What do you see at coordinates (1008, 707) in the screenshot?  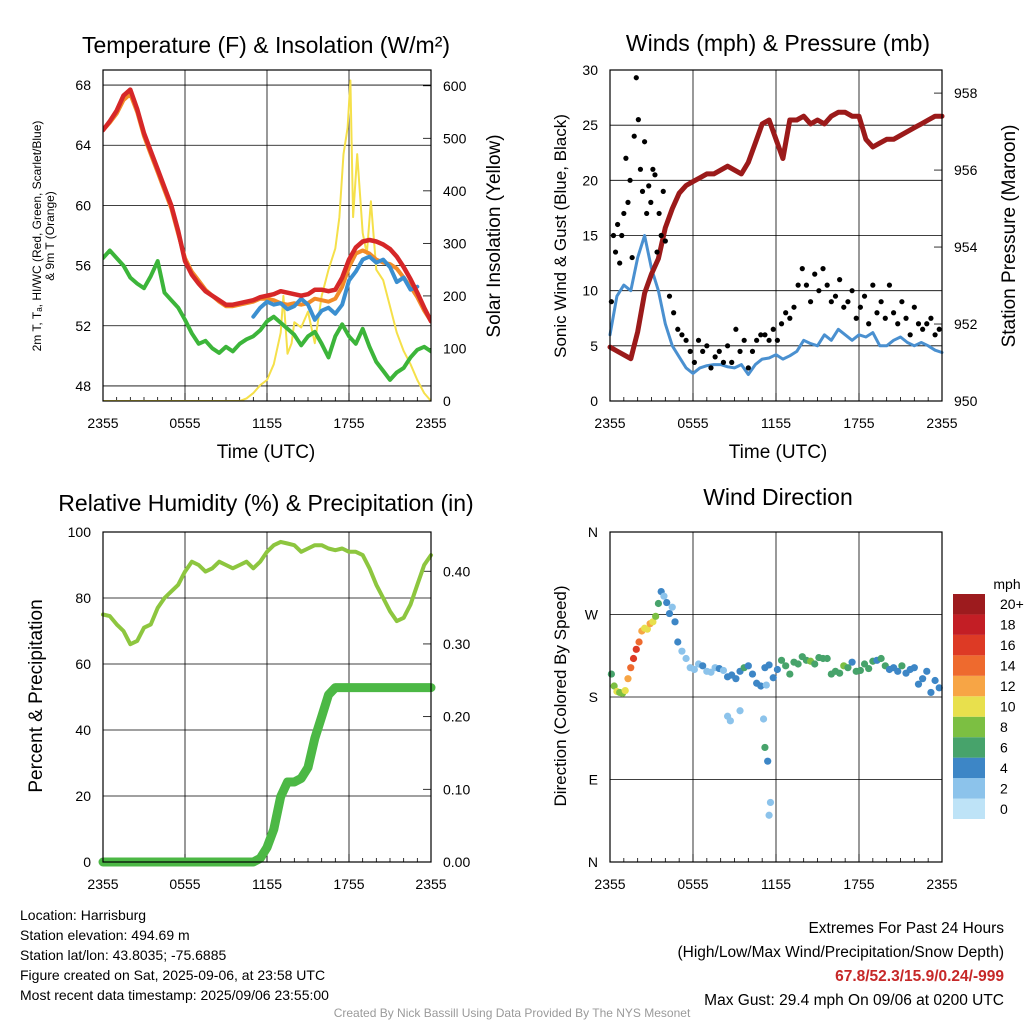 I see `colorbar-label: 10` at bounding box center [1008, 707].